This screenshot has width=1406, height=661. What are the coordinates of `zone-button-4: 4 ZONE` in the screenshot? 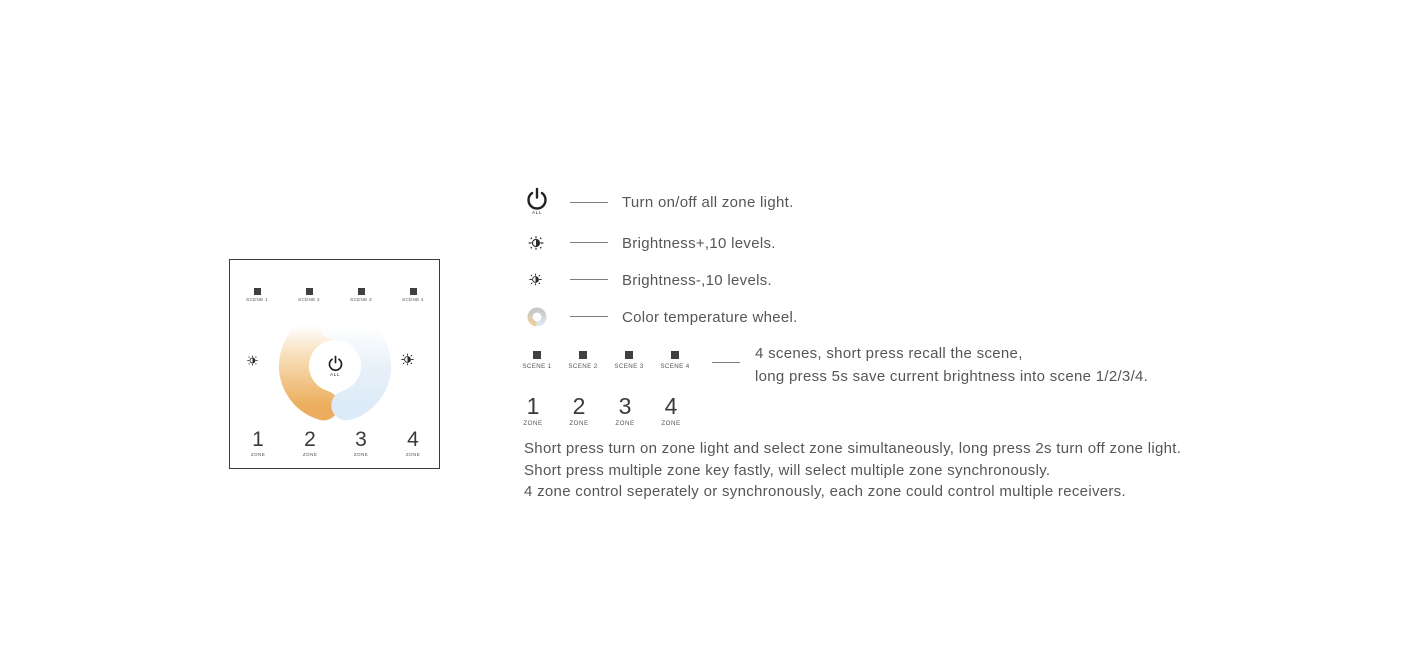 It's located at (413, 443).